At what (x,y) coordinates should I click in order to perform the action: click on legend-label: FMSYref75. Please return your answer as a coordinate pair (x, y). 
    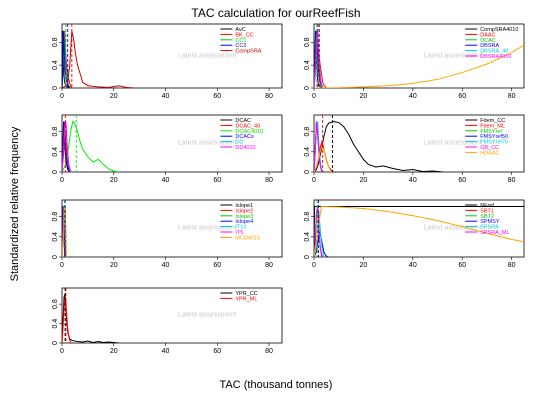
    Looking at the image, I should click on (494, 143).